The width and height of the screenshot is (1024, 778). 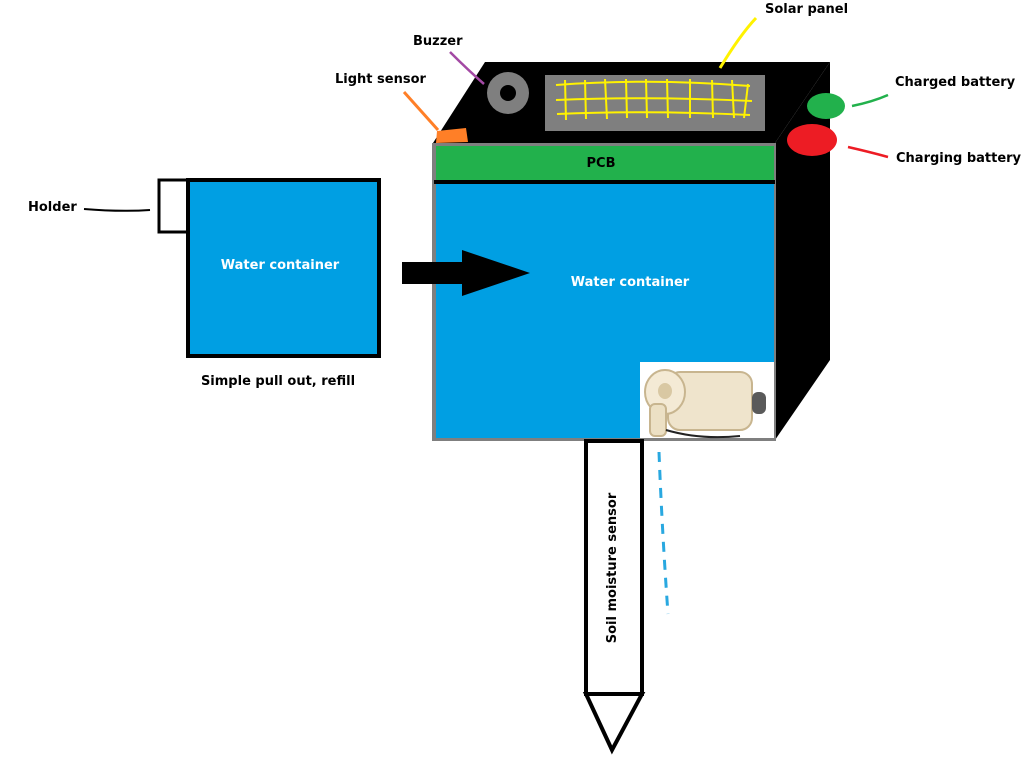 What do you see at coordinates (826, 106) in the screenshot?
I see `charged-battery-led` at bounding box center [826, 106].